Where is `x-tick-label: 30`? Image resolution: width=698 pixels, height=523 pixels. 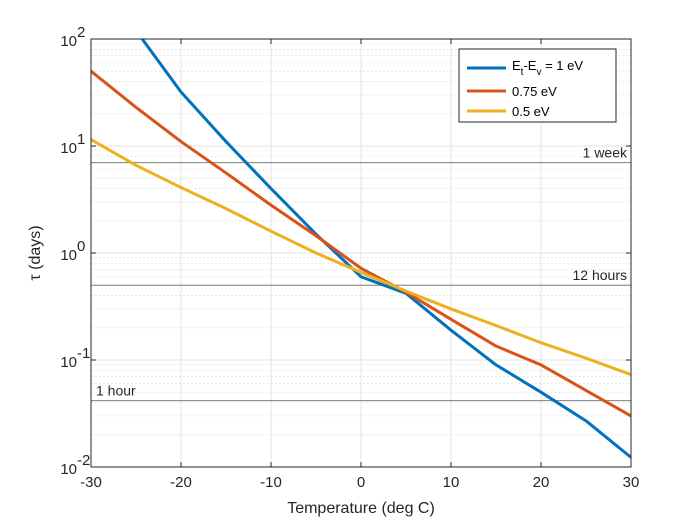 x-tick-label: 30 is located at coordinates (631, 482).